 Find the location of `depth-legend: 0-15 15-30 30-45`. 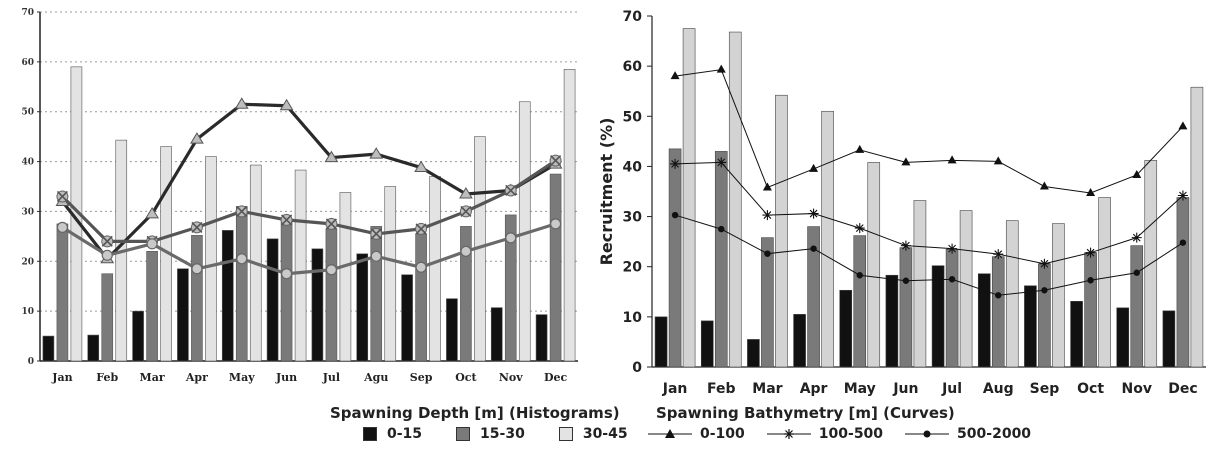

depth-legend: 0-15 15-30 30-45 is located at coordinates (512, 434).